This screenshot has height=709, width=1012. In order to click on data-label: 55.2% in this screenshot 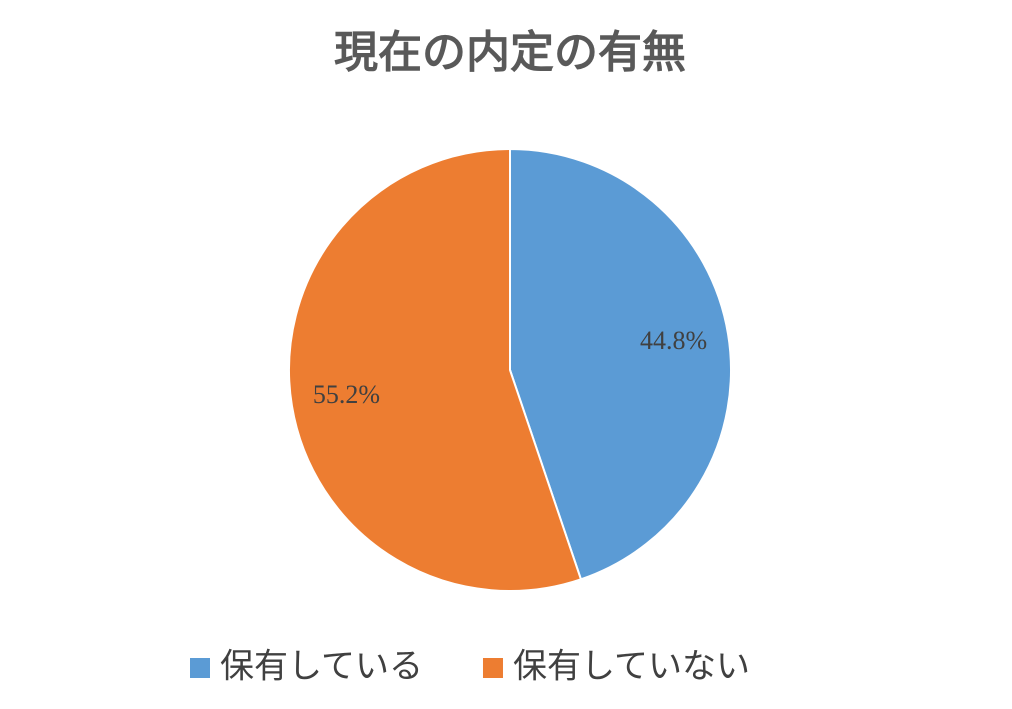, I will do `click(346, 394)`.